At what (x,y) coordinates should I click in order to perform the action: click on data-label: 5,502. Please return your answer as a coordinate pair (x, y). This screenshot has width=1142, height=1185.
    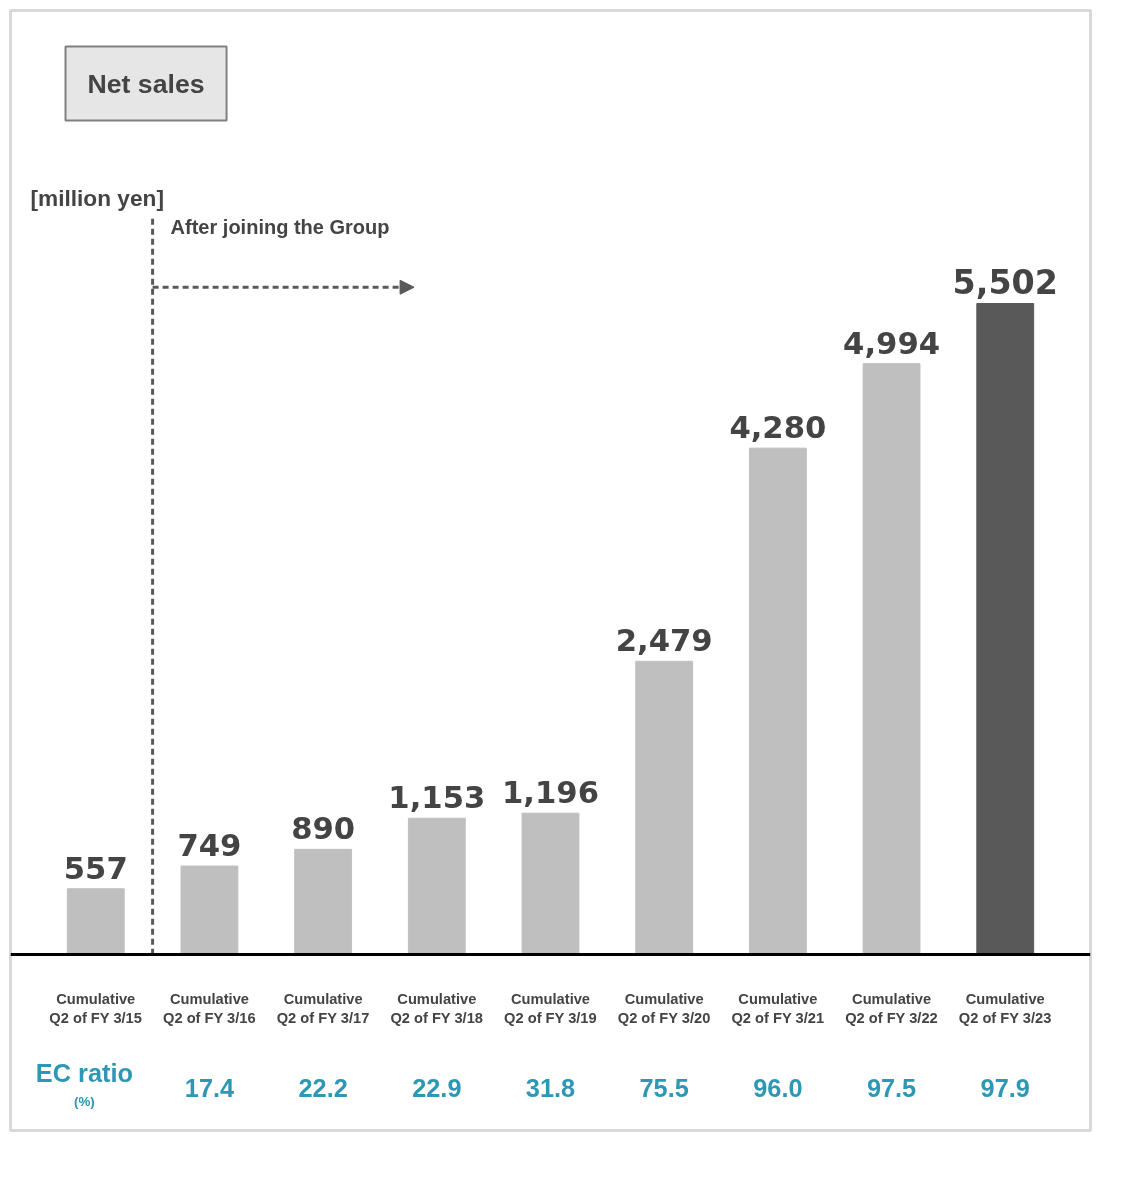
    Looking at the image, I should click on (1005, 282).